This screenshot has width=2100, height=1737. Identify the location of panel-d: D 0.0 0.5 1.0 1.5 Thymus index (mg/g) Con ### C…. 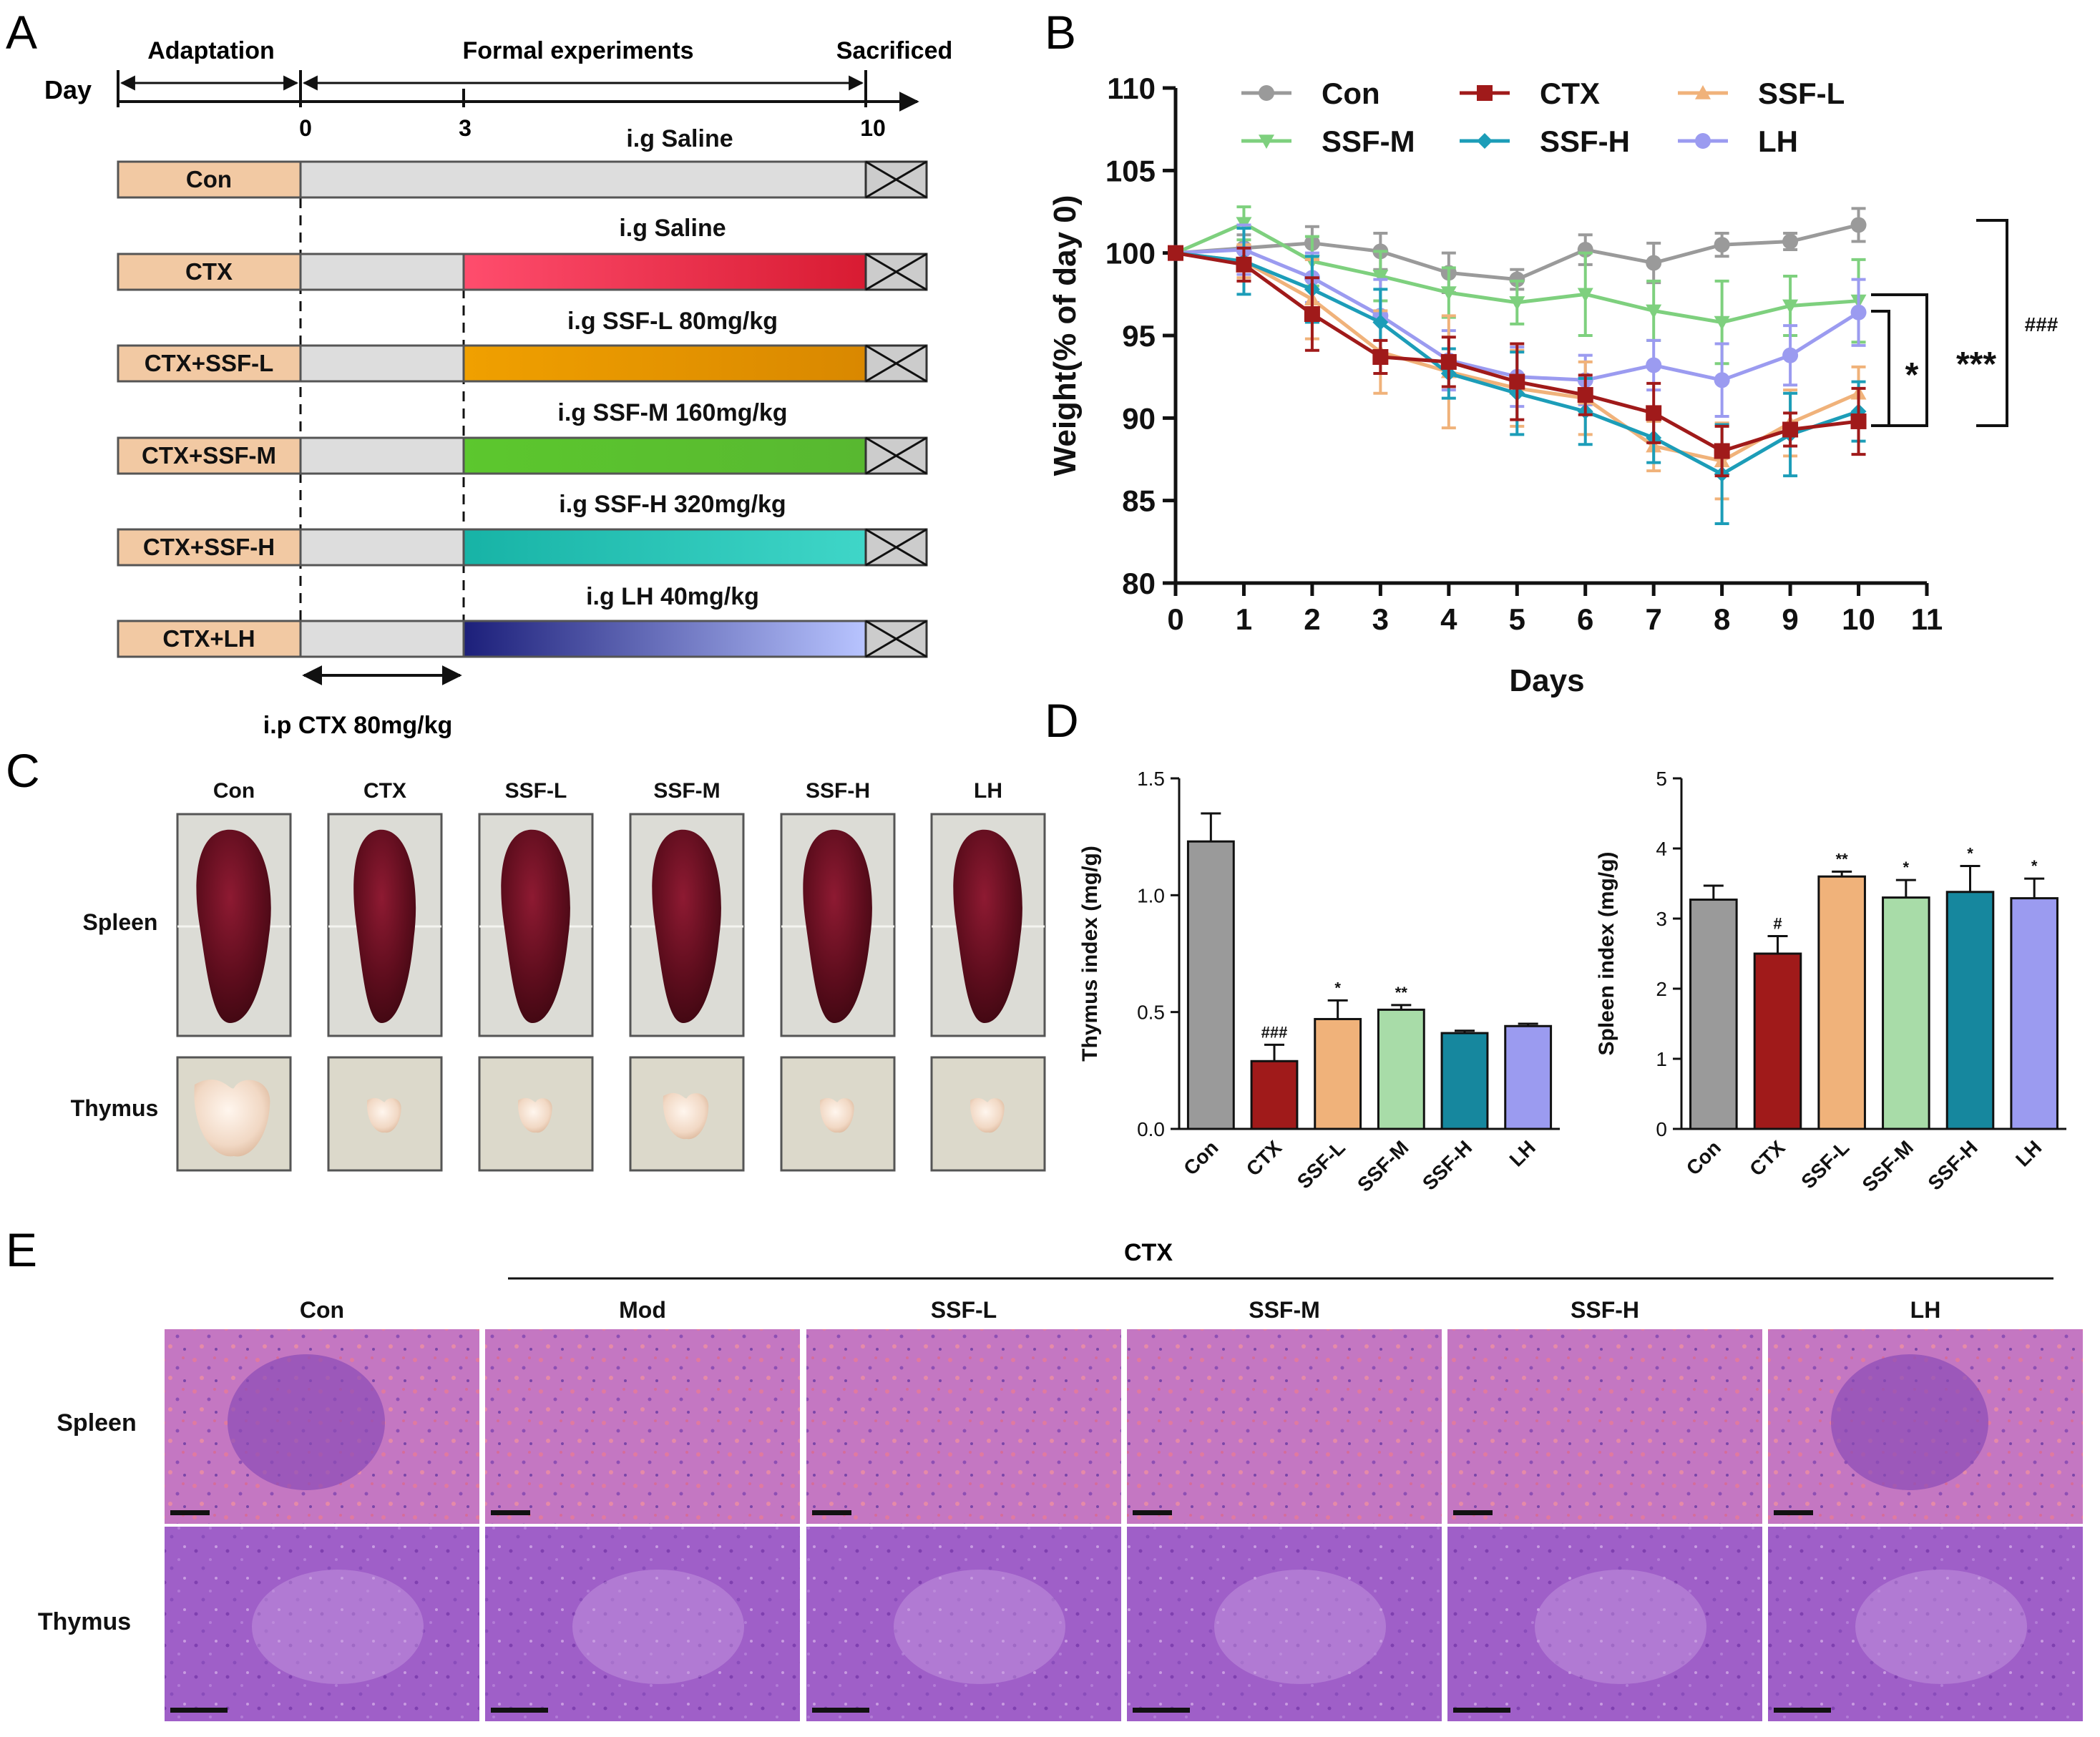
(1555, 945).